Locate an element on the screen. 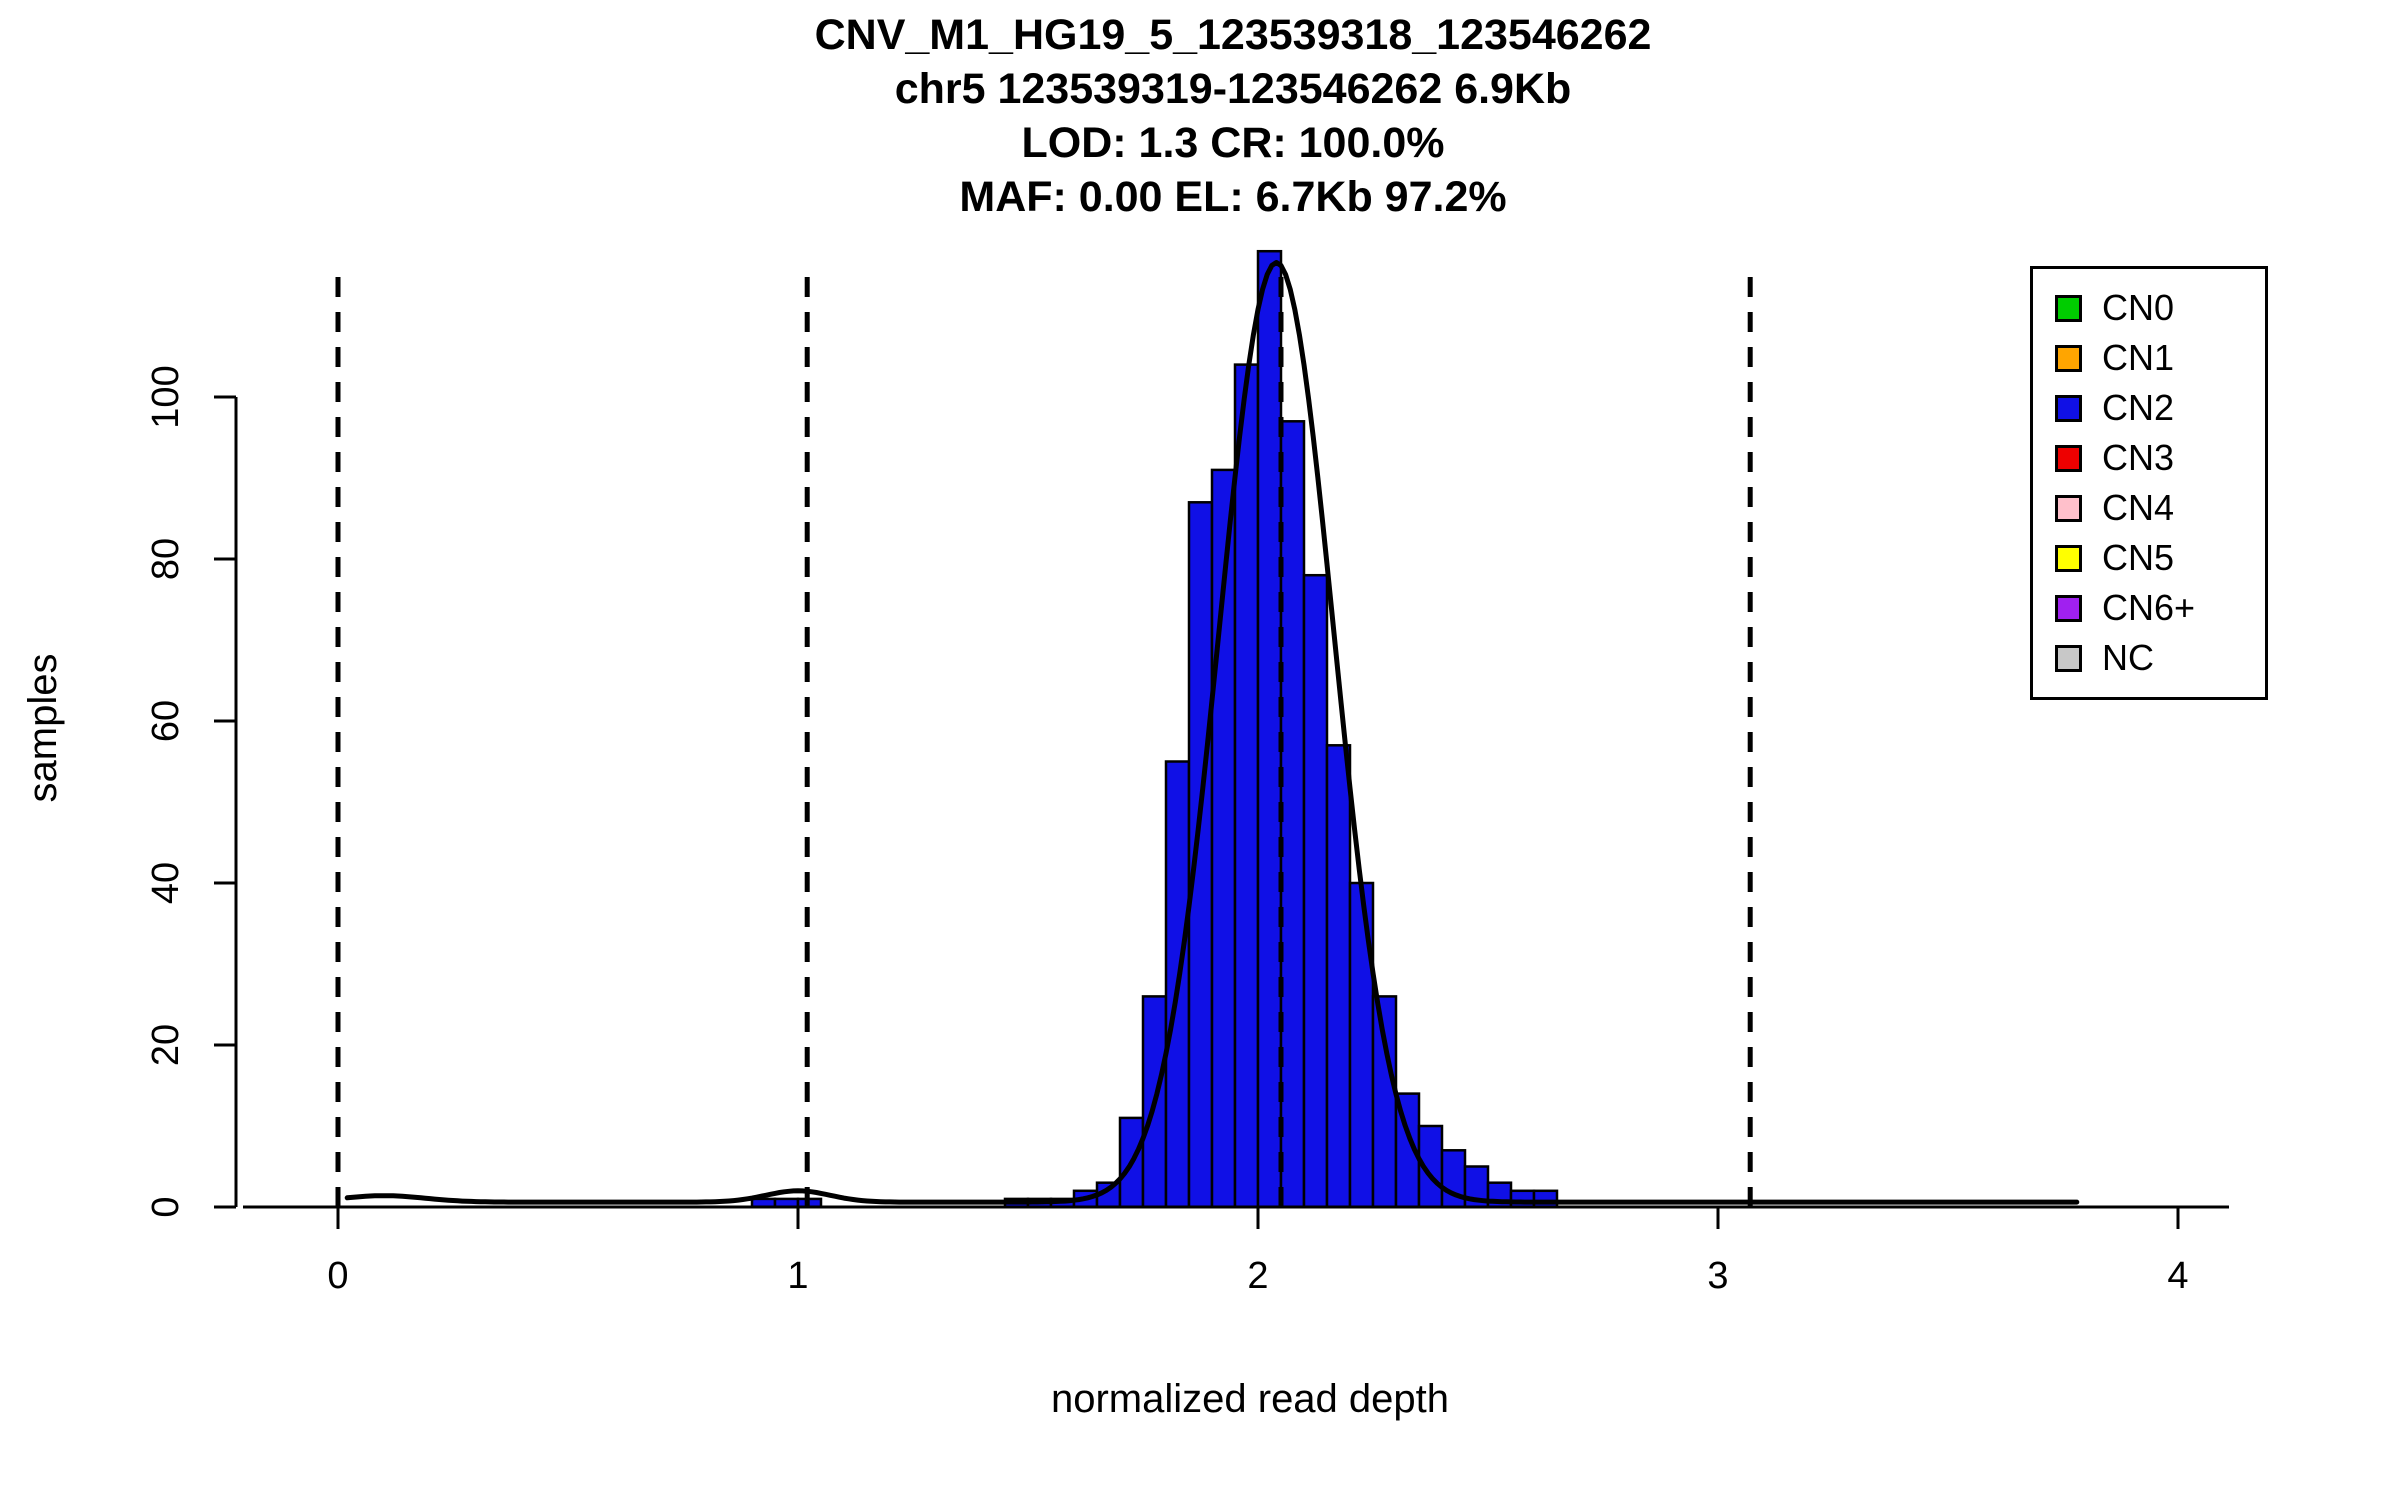 The height and width of the screenshot is (1500, 2400). legend-label: CN1 is located at coordinates (2138, 357).